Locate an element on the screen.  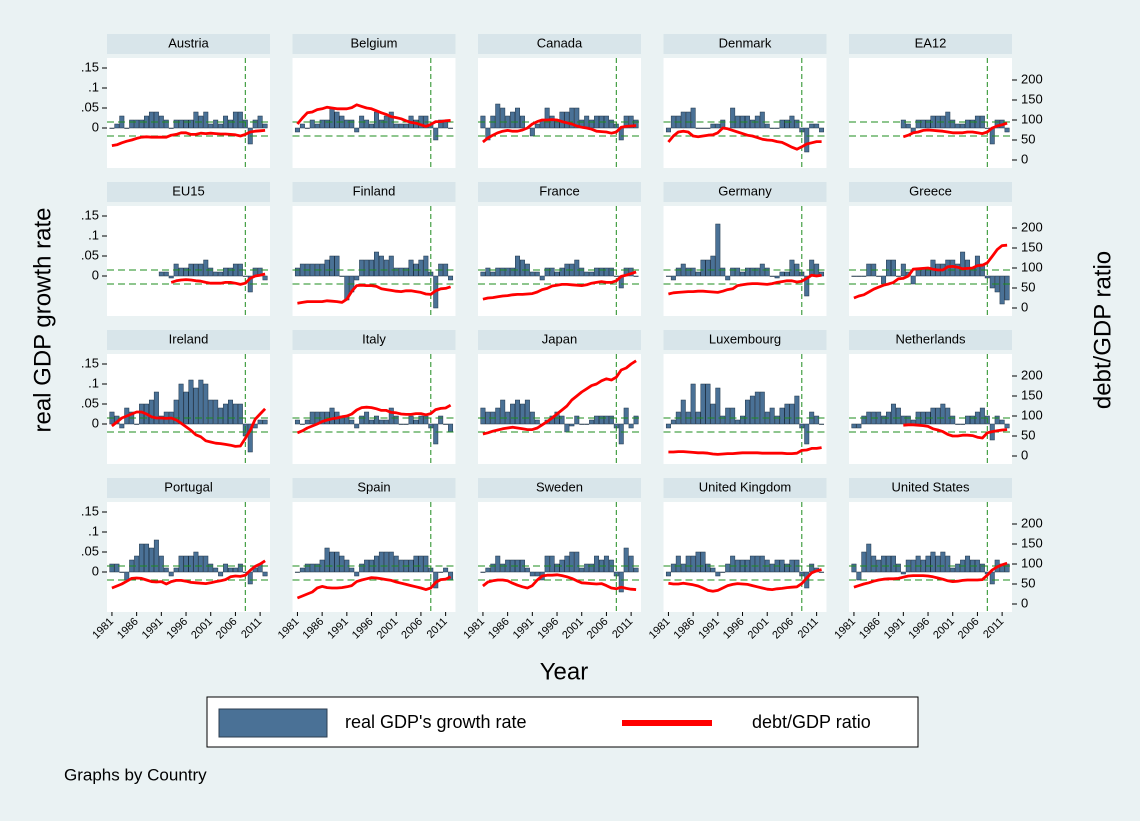
y2-tick-label: 50 is located at coordinates (1028, 434).